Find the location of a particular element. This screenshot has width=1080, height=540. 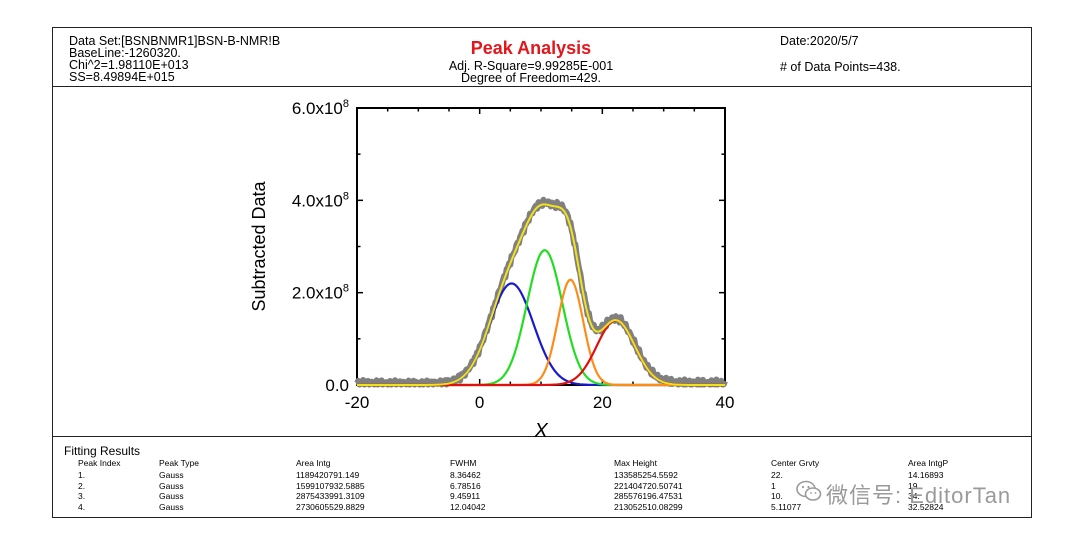

peak-1-line is located at coordinates (541, 334).